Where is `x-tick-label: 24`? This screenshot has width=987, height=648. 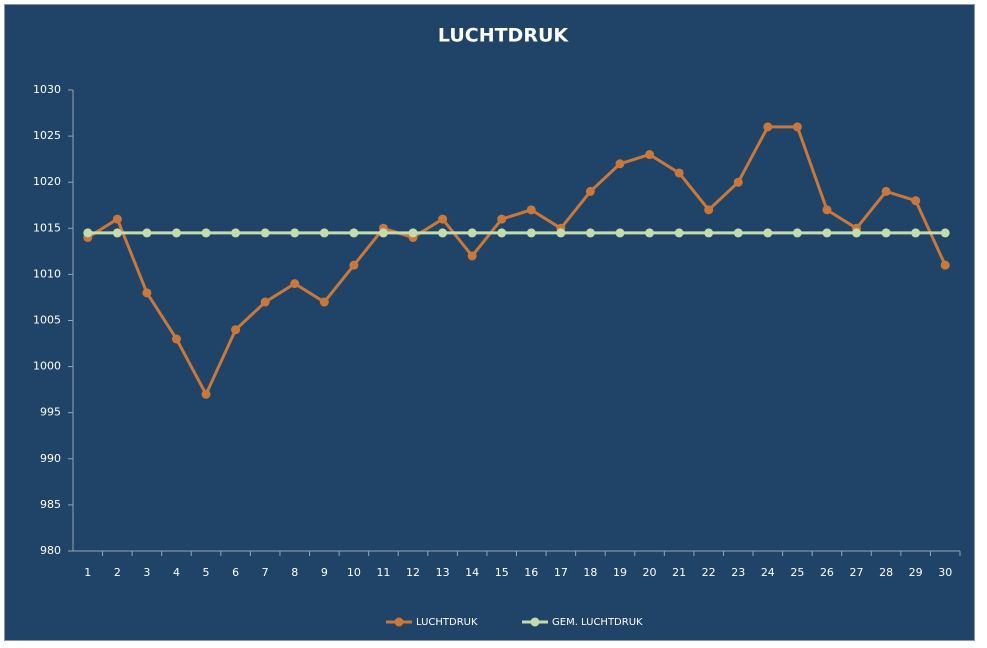 x-tick-label: 24 is located at coordinates (768, 572).